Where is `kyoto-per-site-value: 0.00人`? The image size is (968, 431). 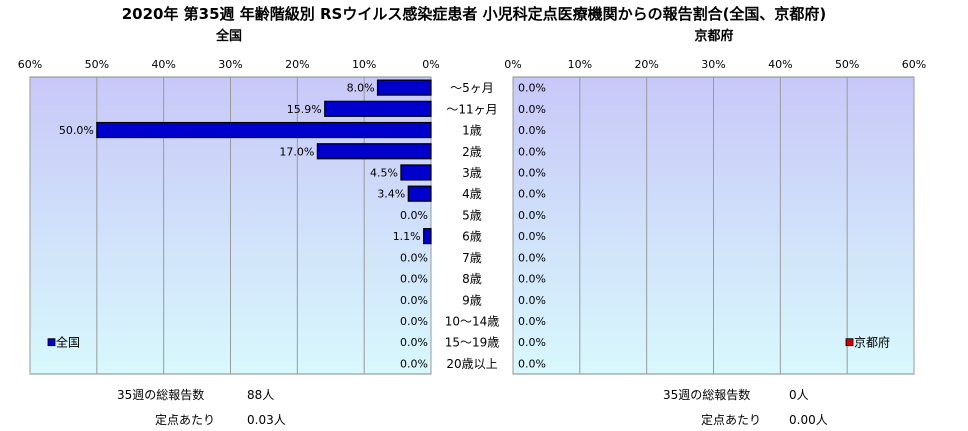 kyoto-per-site-value: 0.00人 is located at coordinates (808, 420).